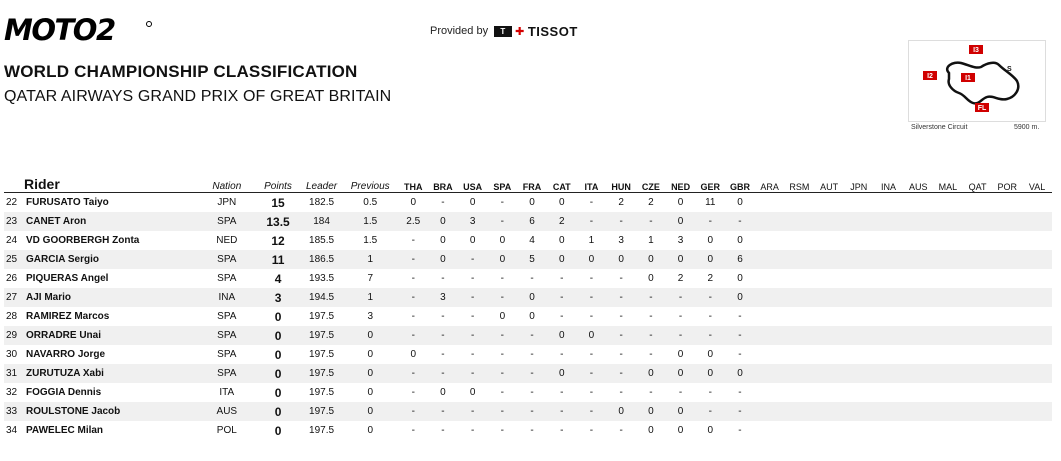  What do you see at coordinates (12, 240) in the screenshot?
I see `position-number: 24` at bounding box center [12, 240].